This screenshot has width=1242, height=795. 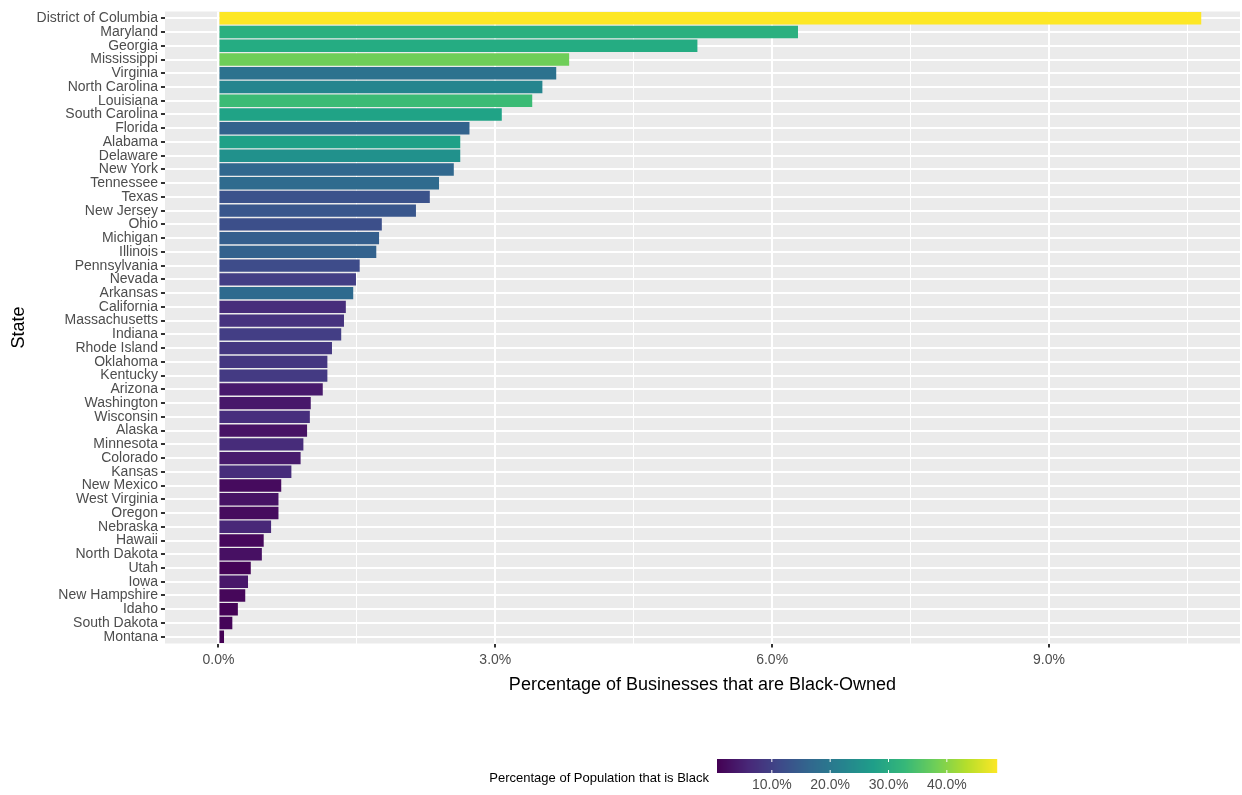 I want to click on y-tick-label: Hawaii, so click(x=136, y=539).